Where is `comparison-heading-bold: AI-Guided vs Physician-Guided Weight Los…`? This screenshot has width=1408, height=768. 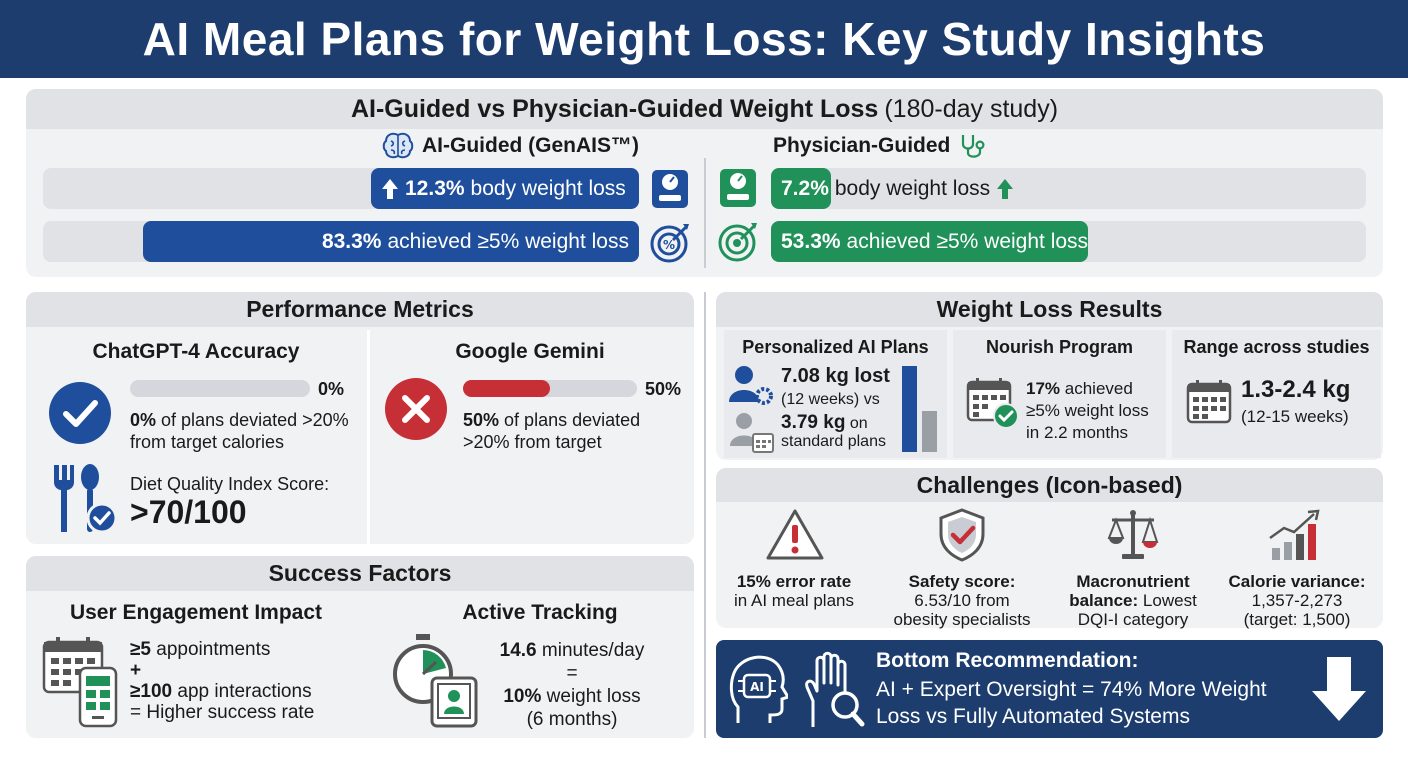
comparison-heading-bold: AI-Guided vs Physician-Guided Weight Los… is located at coordinates (614, 108).